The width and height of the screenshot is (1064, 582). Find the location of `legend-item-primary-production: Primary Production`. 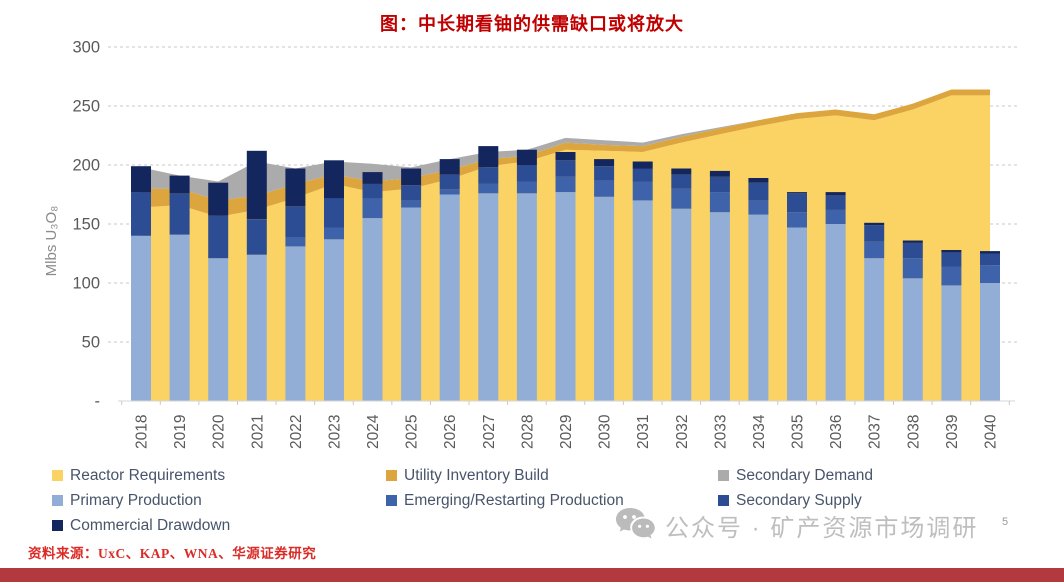

legend-item-primary-production: Primary Production is located at coordinates (219, 501).